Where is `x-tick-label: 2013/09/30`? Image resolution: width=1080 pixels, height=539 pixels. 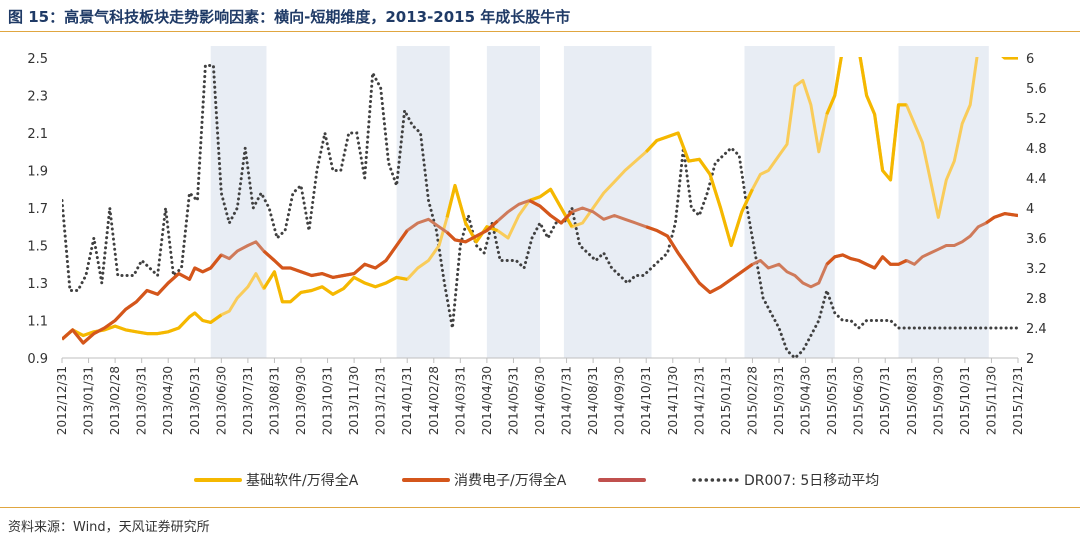
x-tick-label: 2013/09/30 is located at coordinates (301, 400).